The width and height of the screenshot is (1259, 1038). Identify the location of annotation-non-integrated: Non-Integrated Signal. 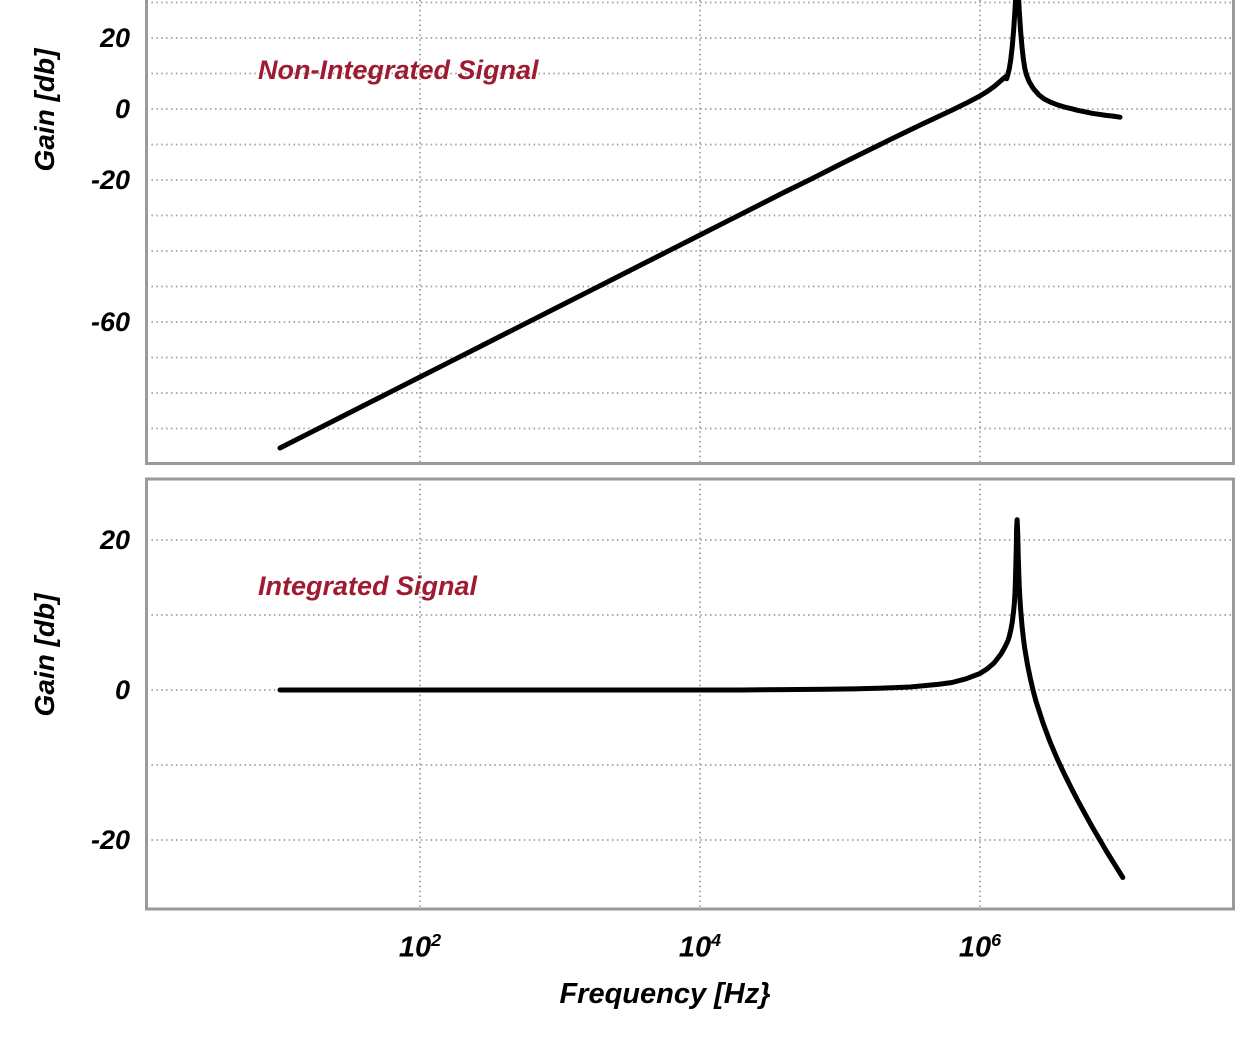
(398, 70).